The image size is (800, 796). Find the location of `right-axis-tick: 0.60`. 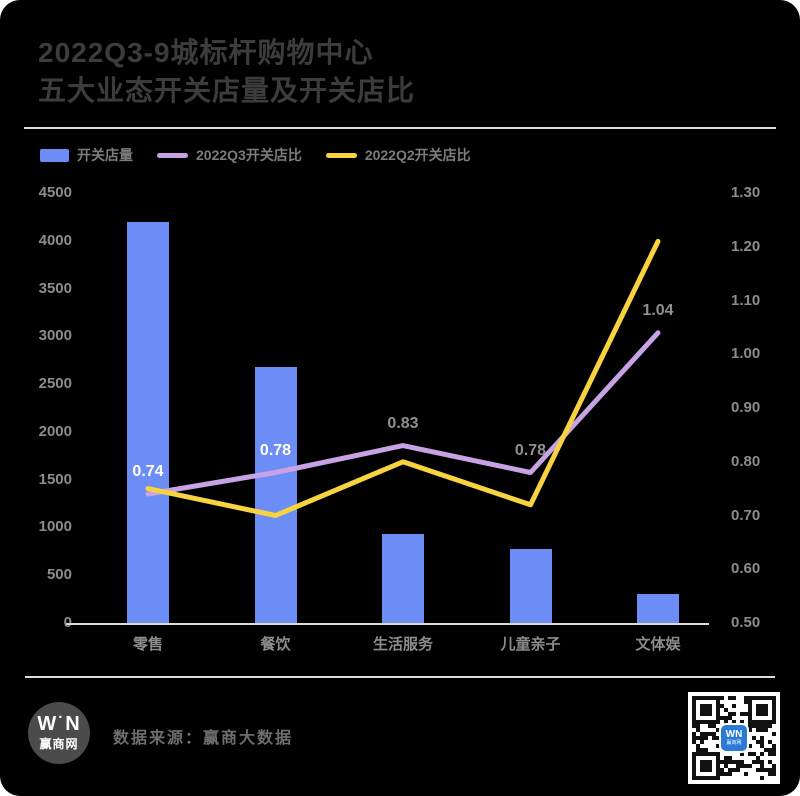

right-axis-tick: 0.60 is located at coordinates (746, 569).